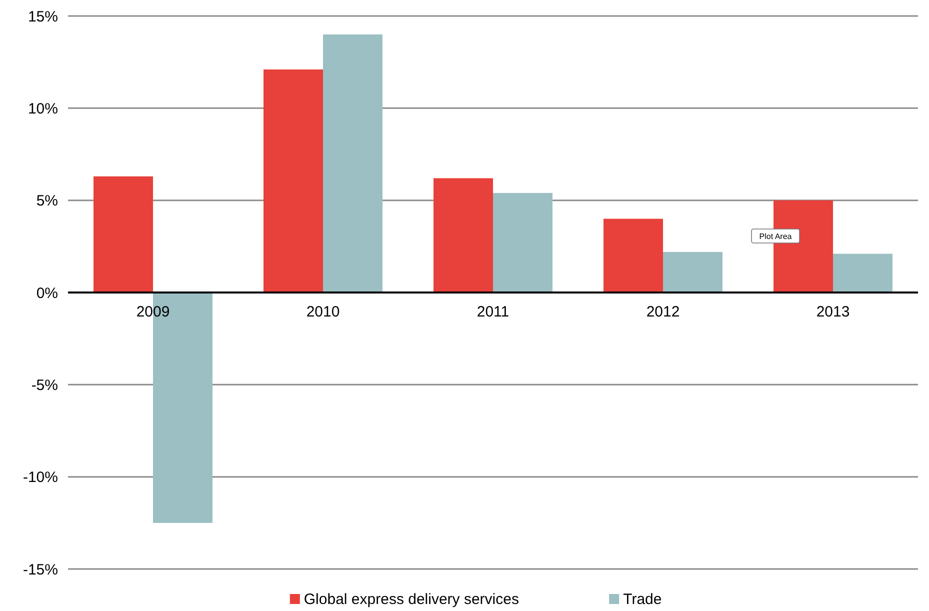 Image resolution: width=929 pixels, height=611 pixels. Describe the element at coordinates (833, 312) in the screenshot. I see `x-tick-label: 2013` at that location.